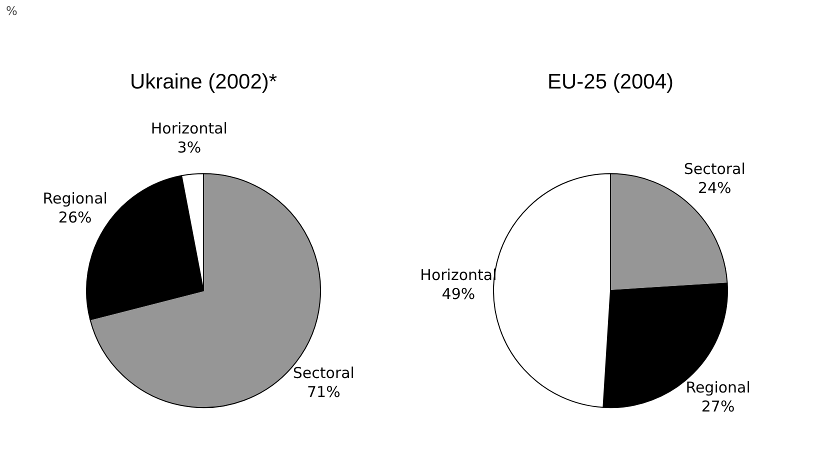  What do you see at coordinates (323, 392) in the screenshot?
I see `data-label: 71%` at bounding box center [323, 392].